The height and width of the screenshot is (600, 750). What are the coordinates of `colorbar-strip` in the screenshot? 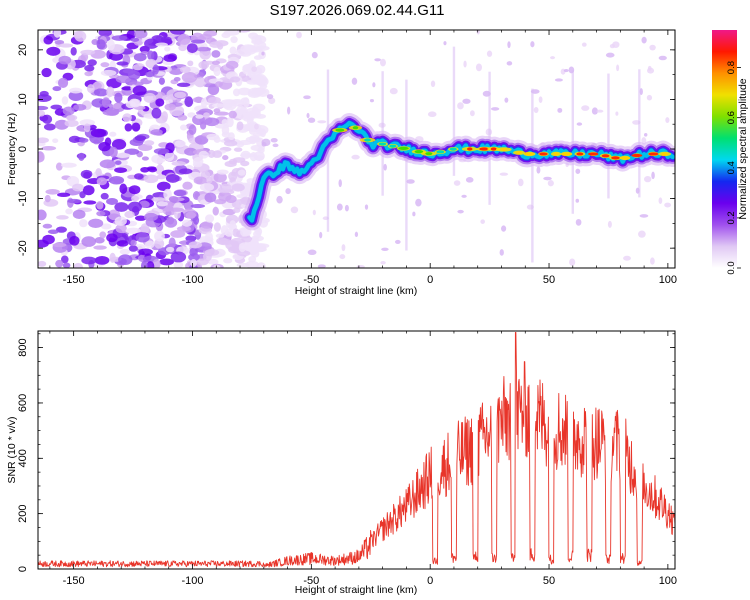 It's located at (724, 149).